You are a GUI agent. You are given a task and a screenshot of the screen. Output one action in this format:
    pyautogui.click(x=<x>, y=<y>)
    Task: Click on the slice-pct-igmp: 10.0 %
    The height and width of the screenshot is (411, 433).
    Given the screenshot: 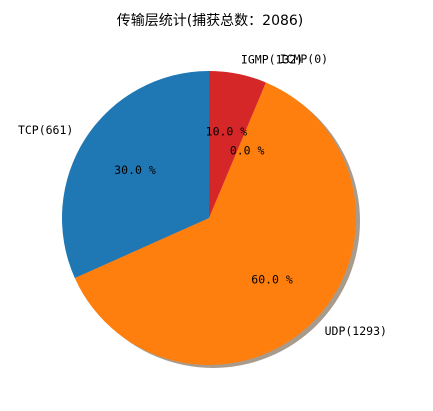 What is the action you would take?
    pyautogui.click(x=227, y=132)
    